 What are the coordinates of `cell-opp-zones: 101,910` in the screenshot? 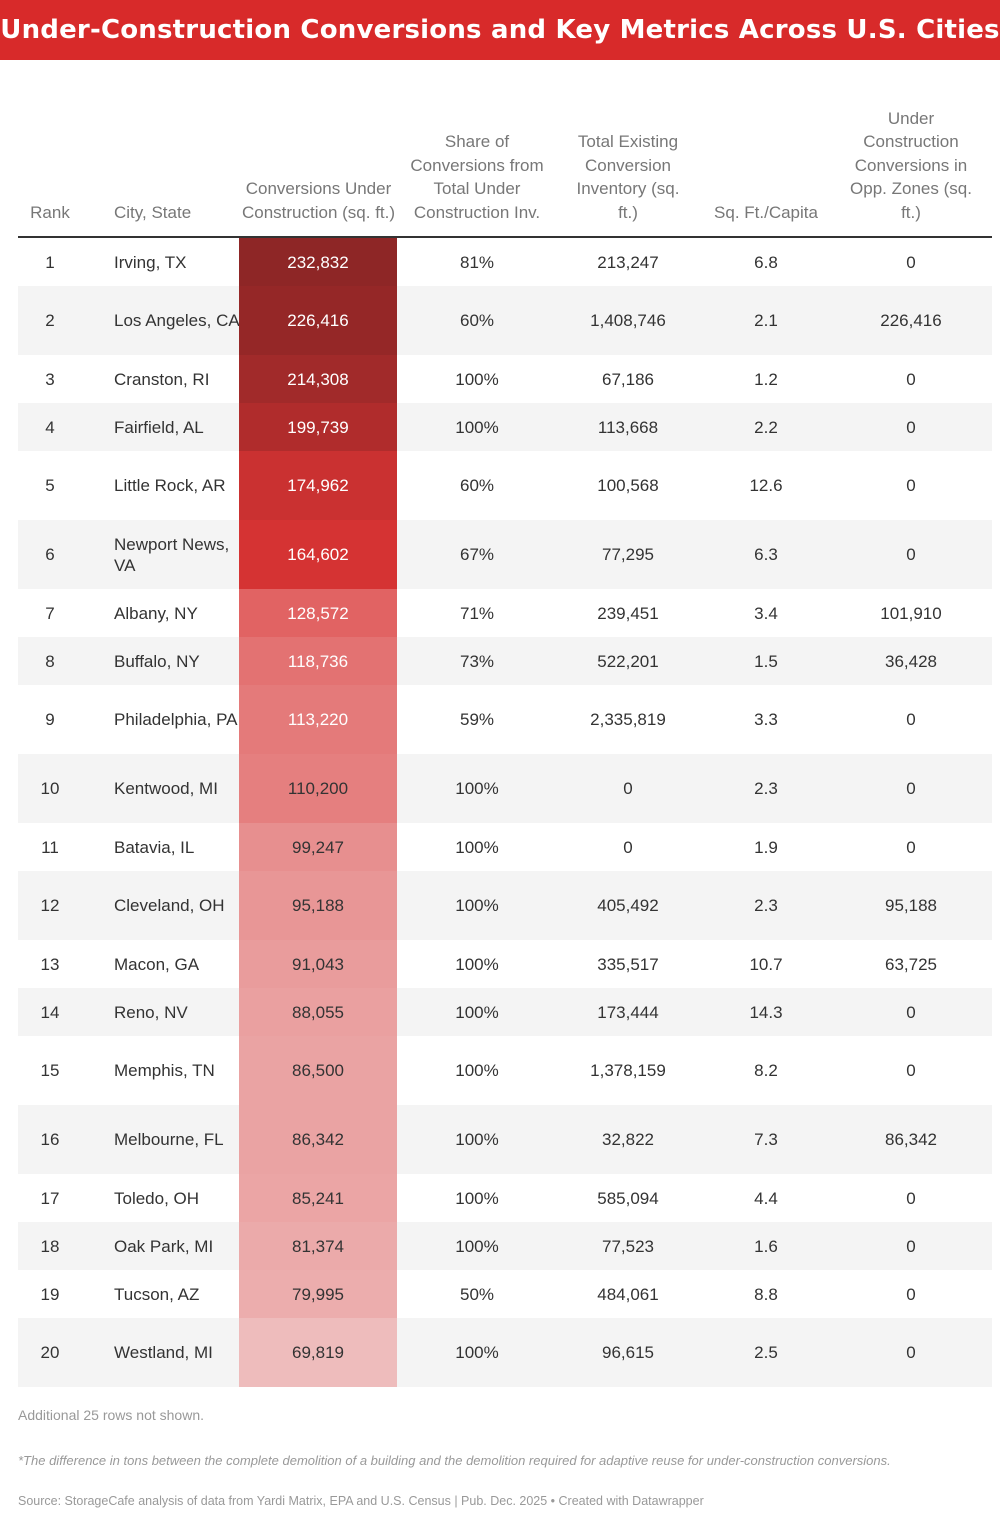 It's located at (911, 613).